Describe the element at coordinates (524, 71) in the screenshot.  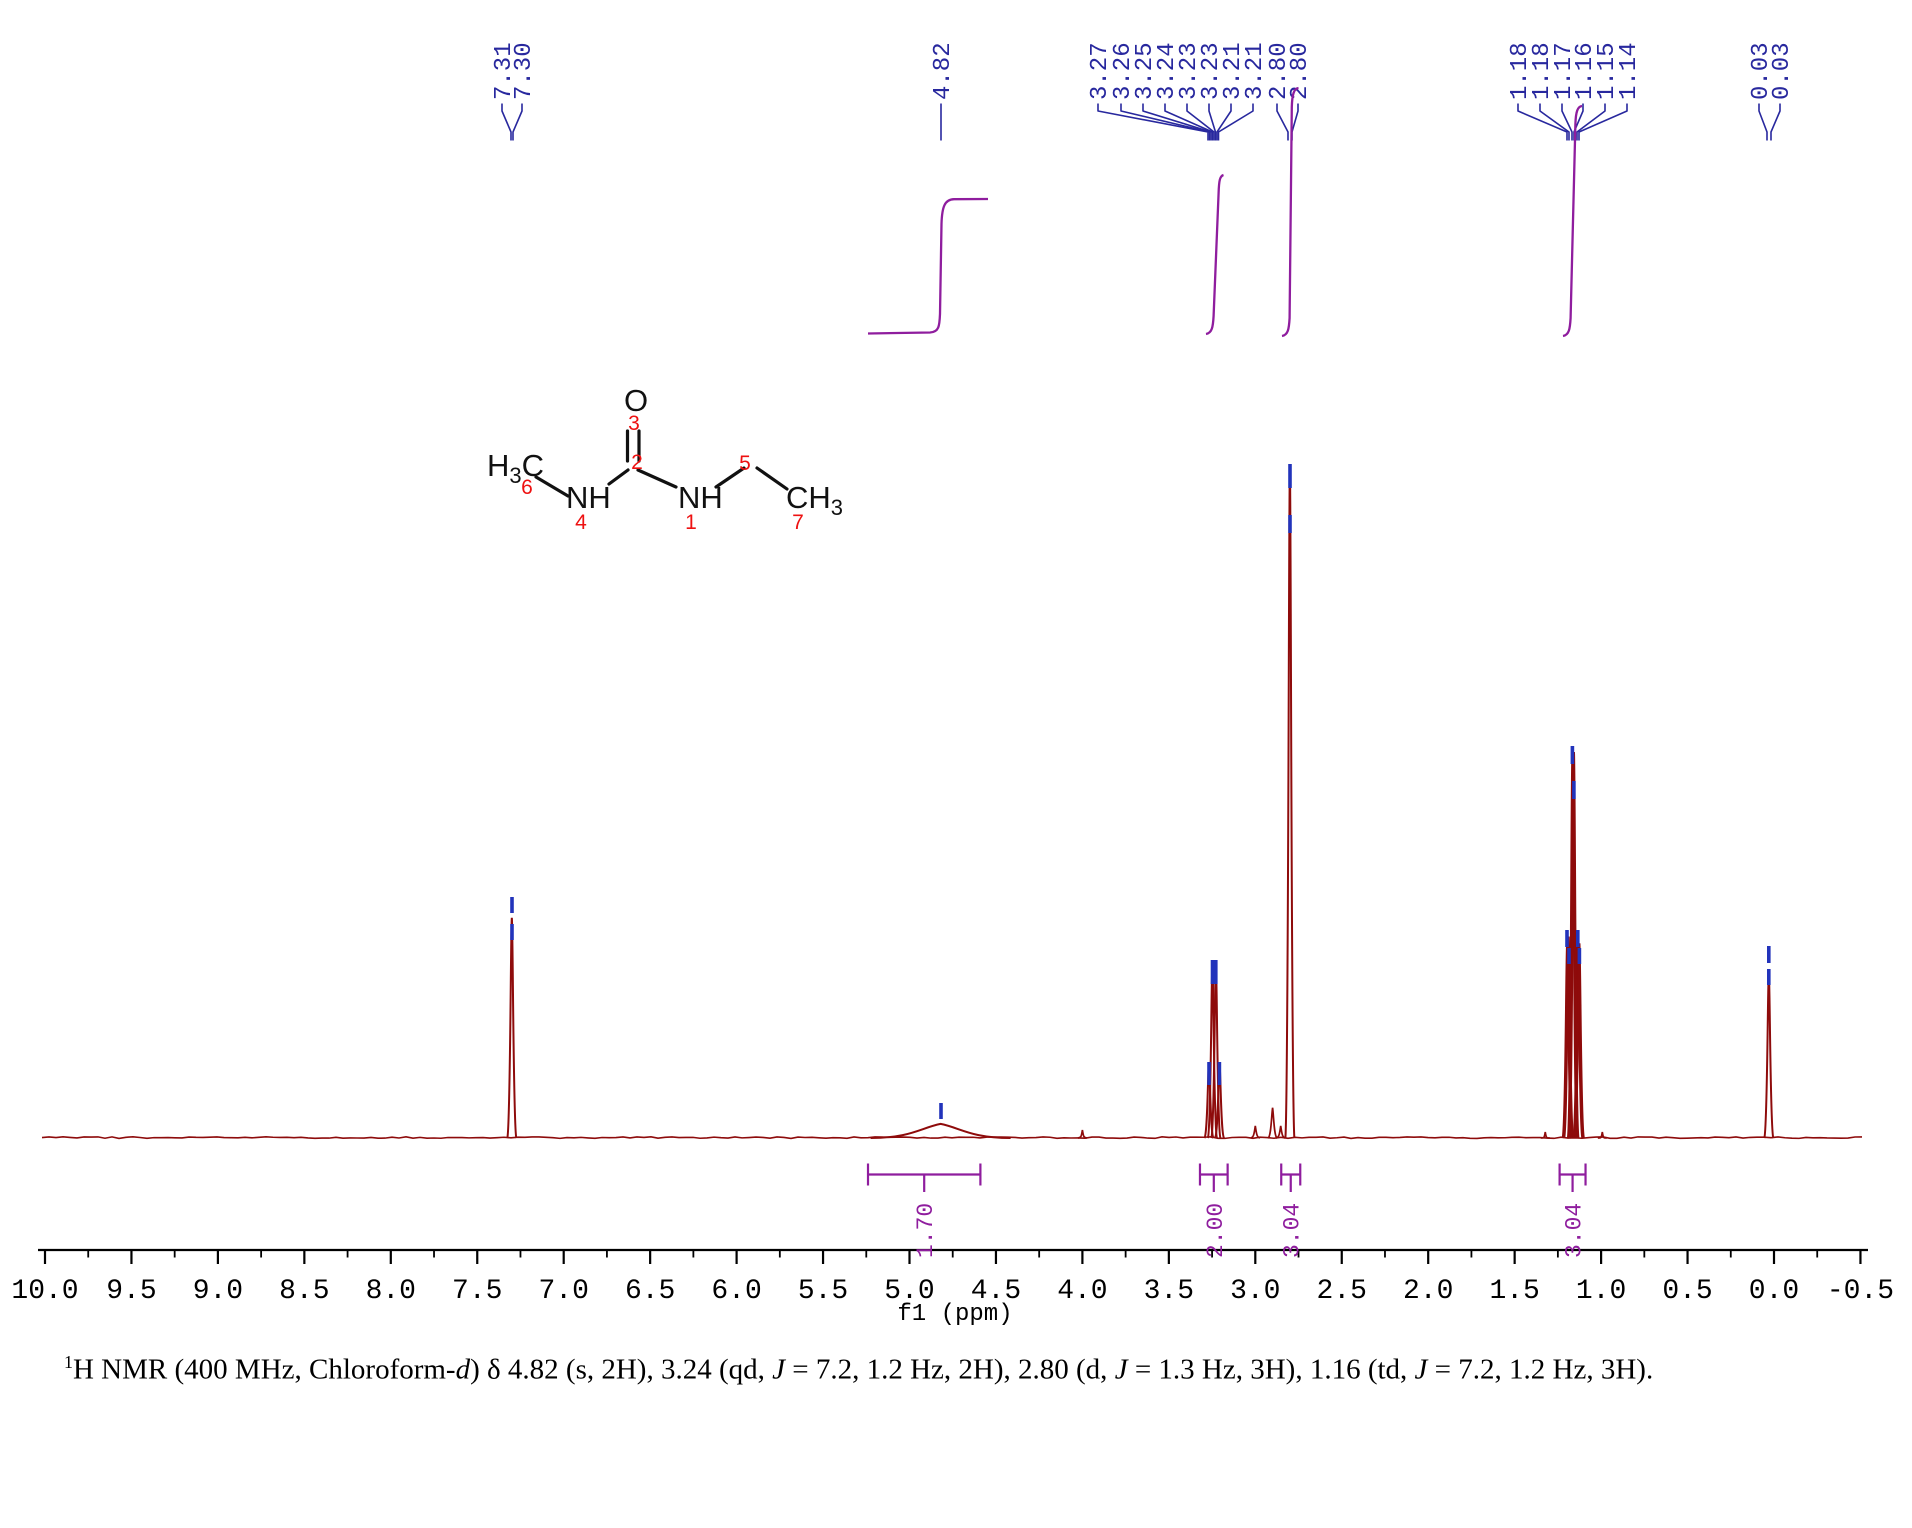
I see `peak-pick-label: 7.30` at that location.